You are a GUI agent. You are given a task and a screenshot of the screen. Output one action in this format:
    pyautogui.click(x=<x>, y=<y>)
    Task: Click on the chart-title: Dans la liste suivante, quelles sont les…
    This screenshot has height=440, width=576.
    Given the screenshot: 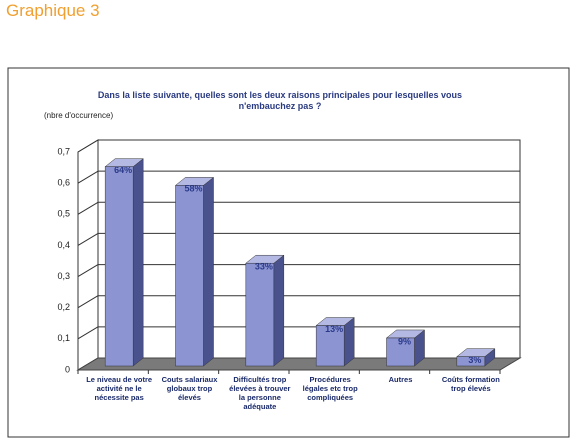 What is the action you would take?
    pyautogui.click(x=280, y=100)
    